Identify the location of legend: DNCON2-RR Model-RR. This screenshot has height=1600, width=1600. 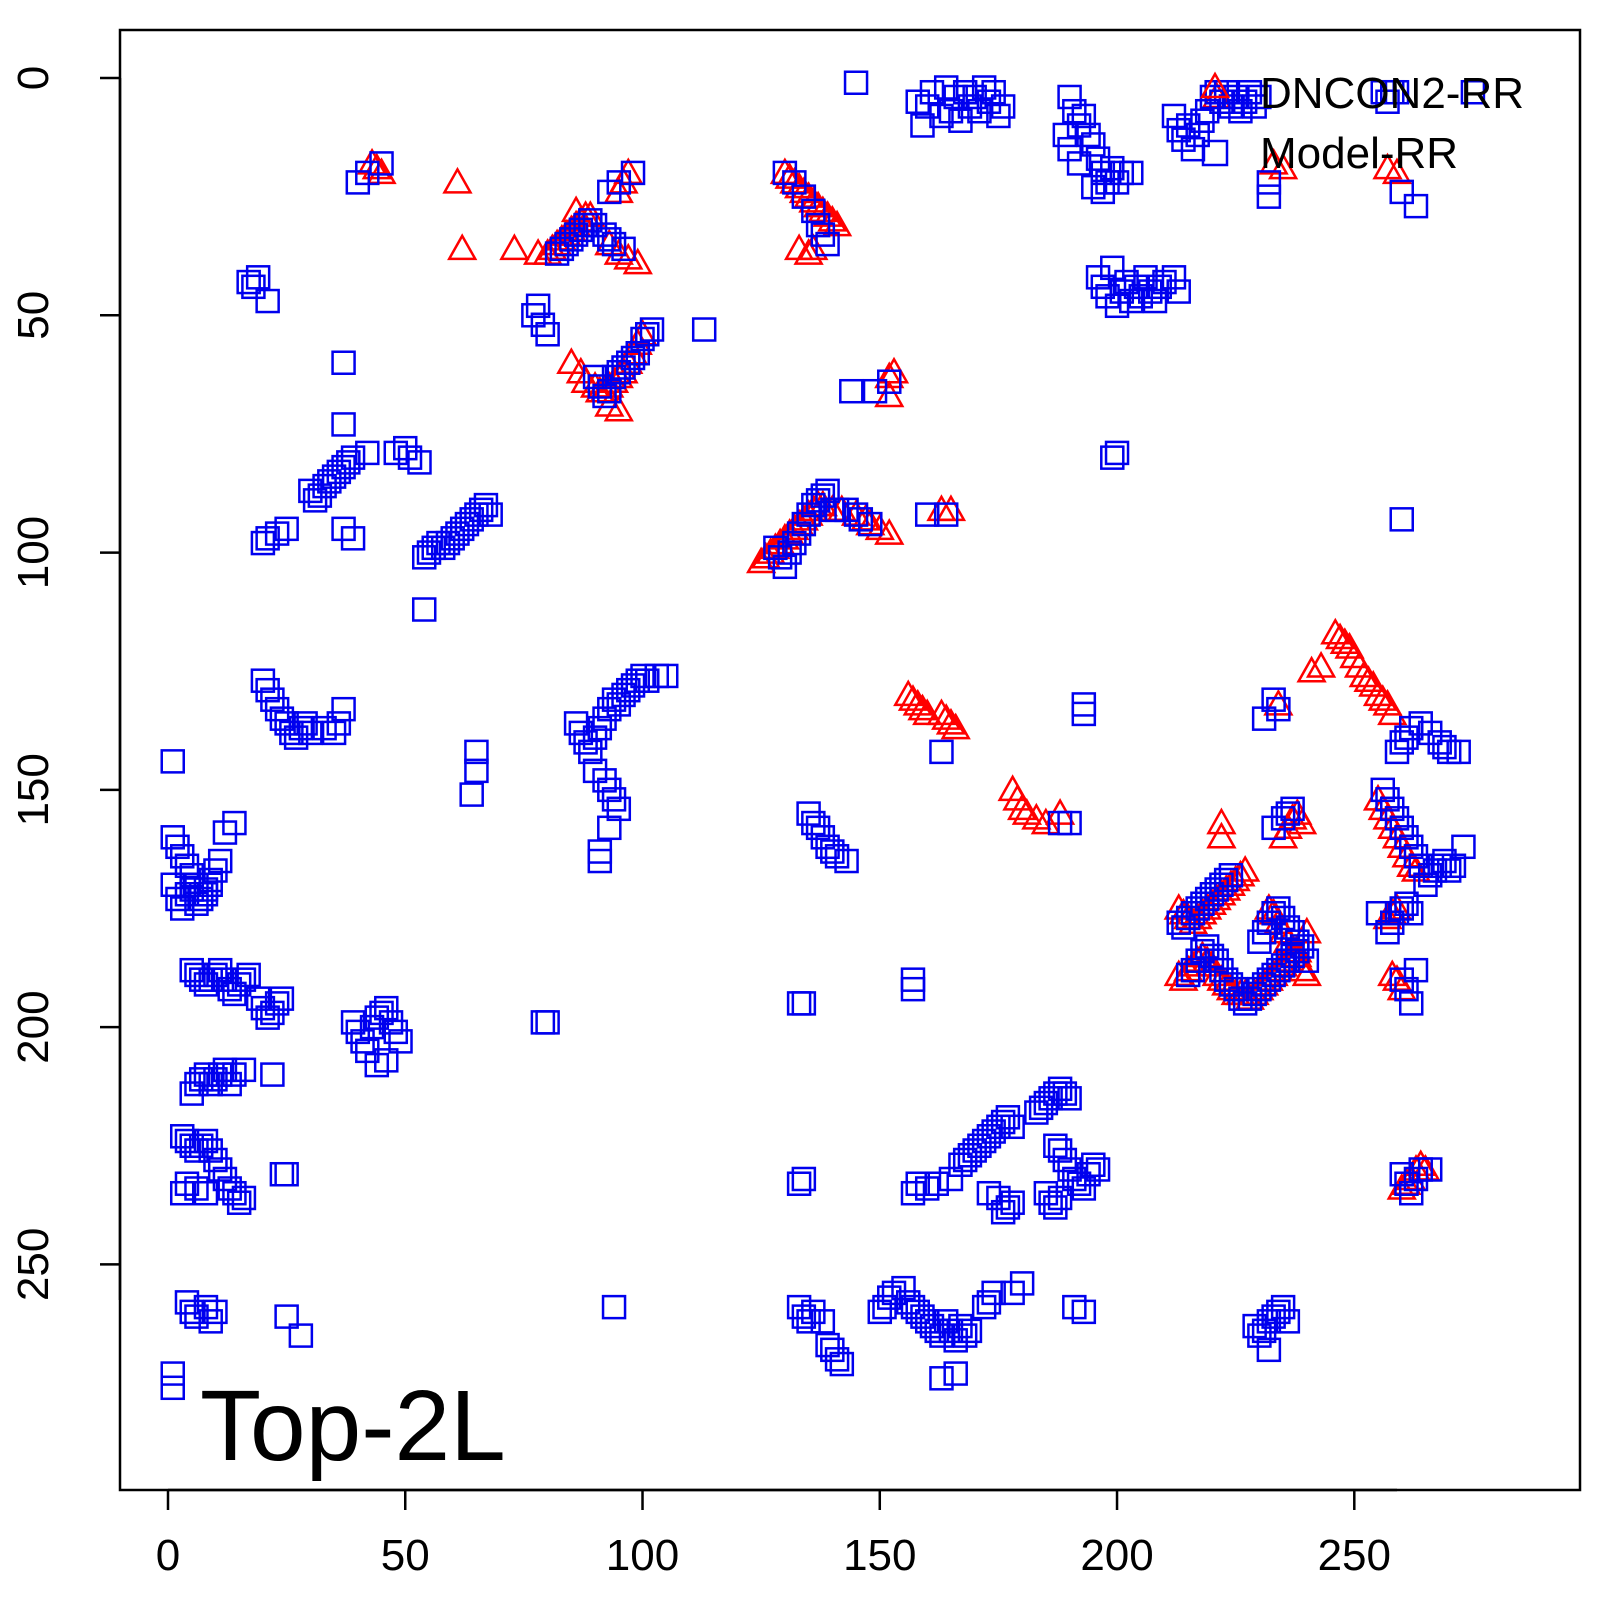
(1361, 123).